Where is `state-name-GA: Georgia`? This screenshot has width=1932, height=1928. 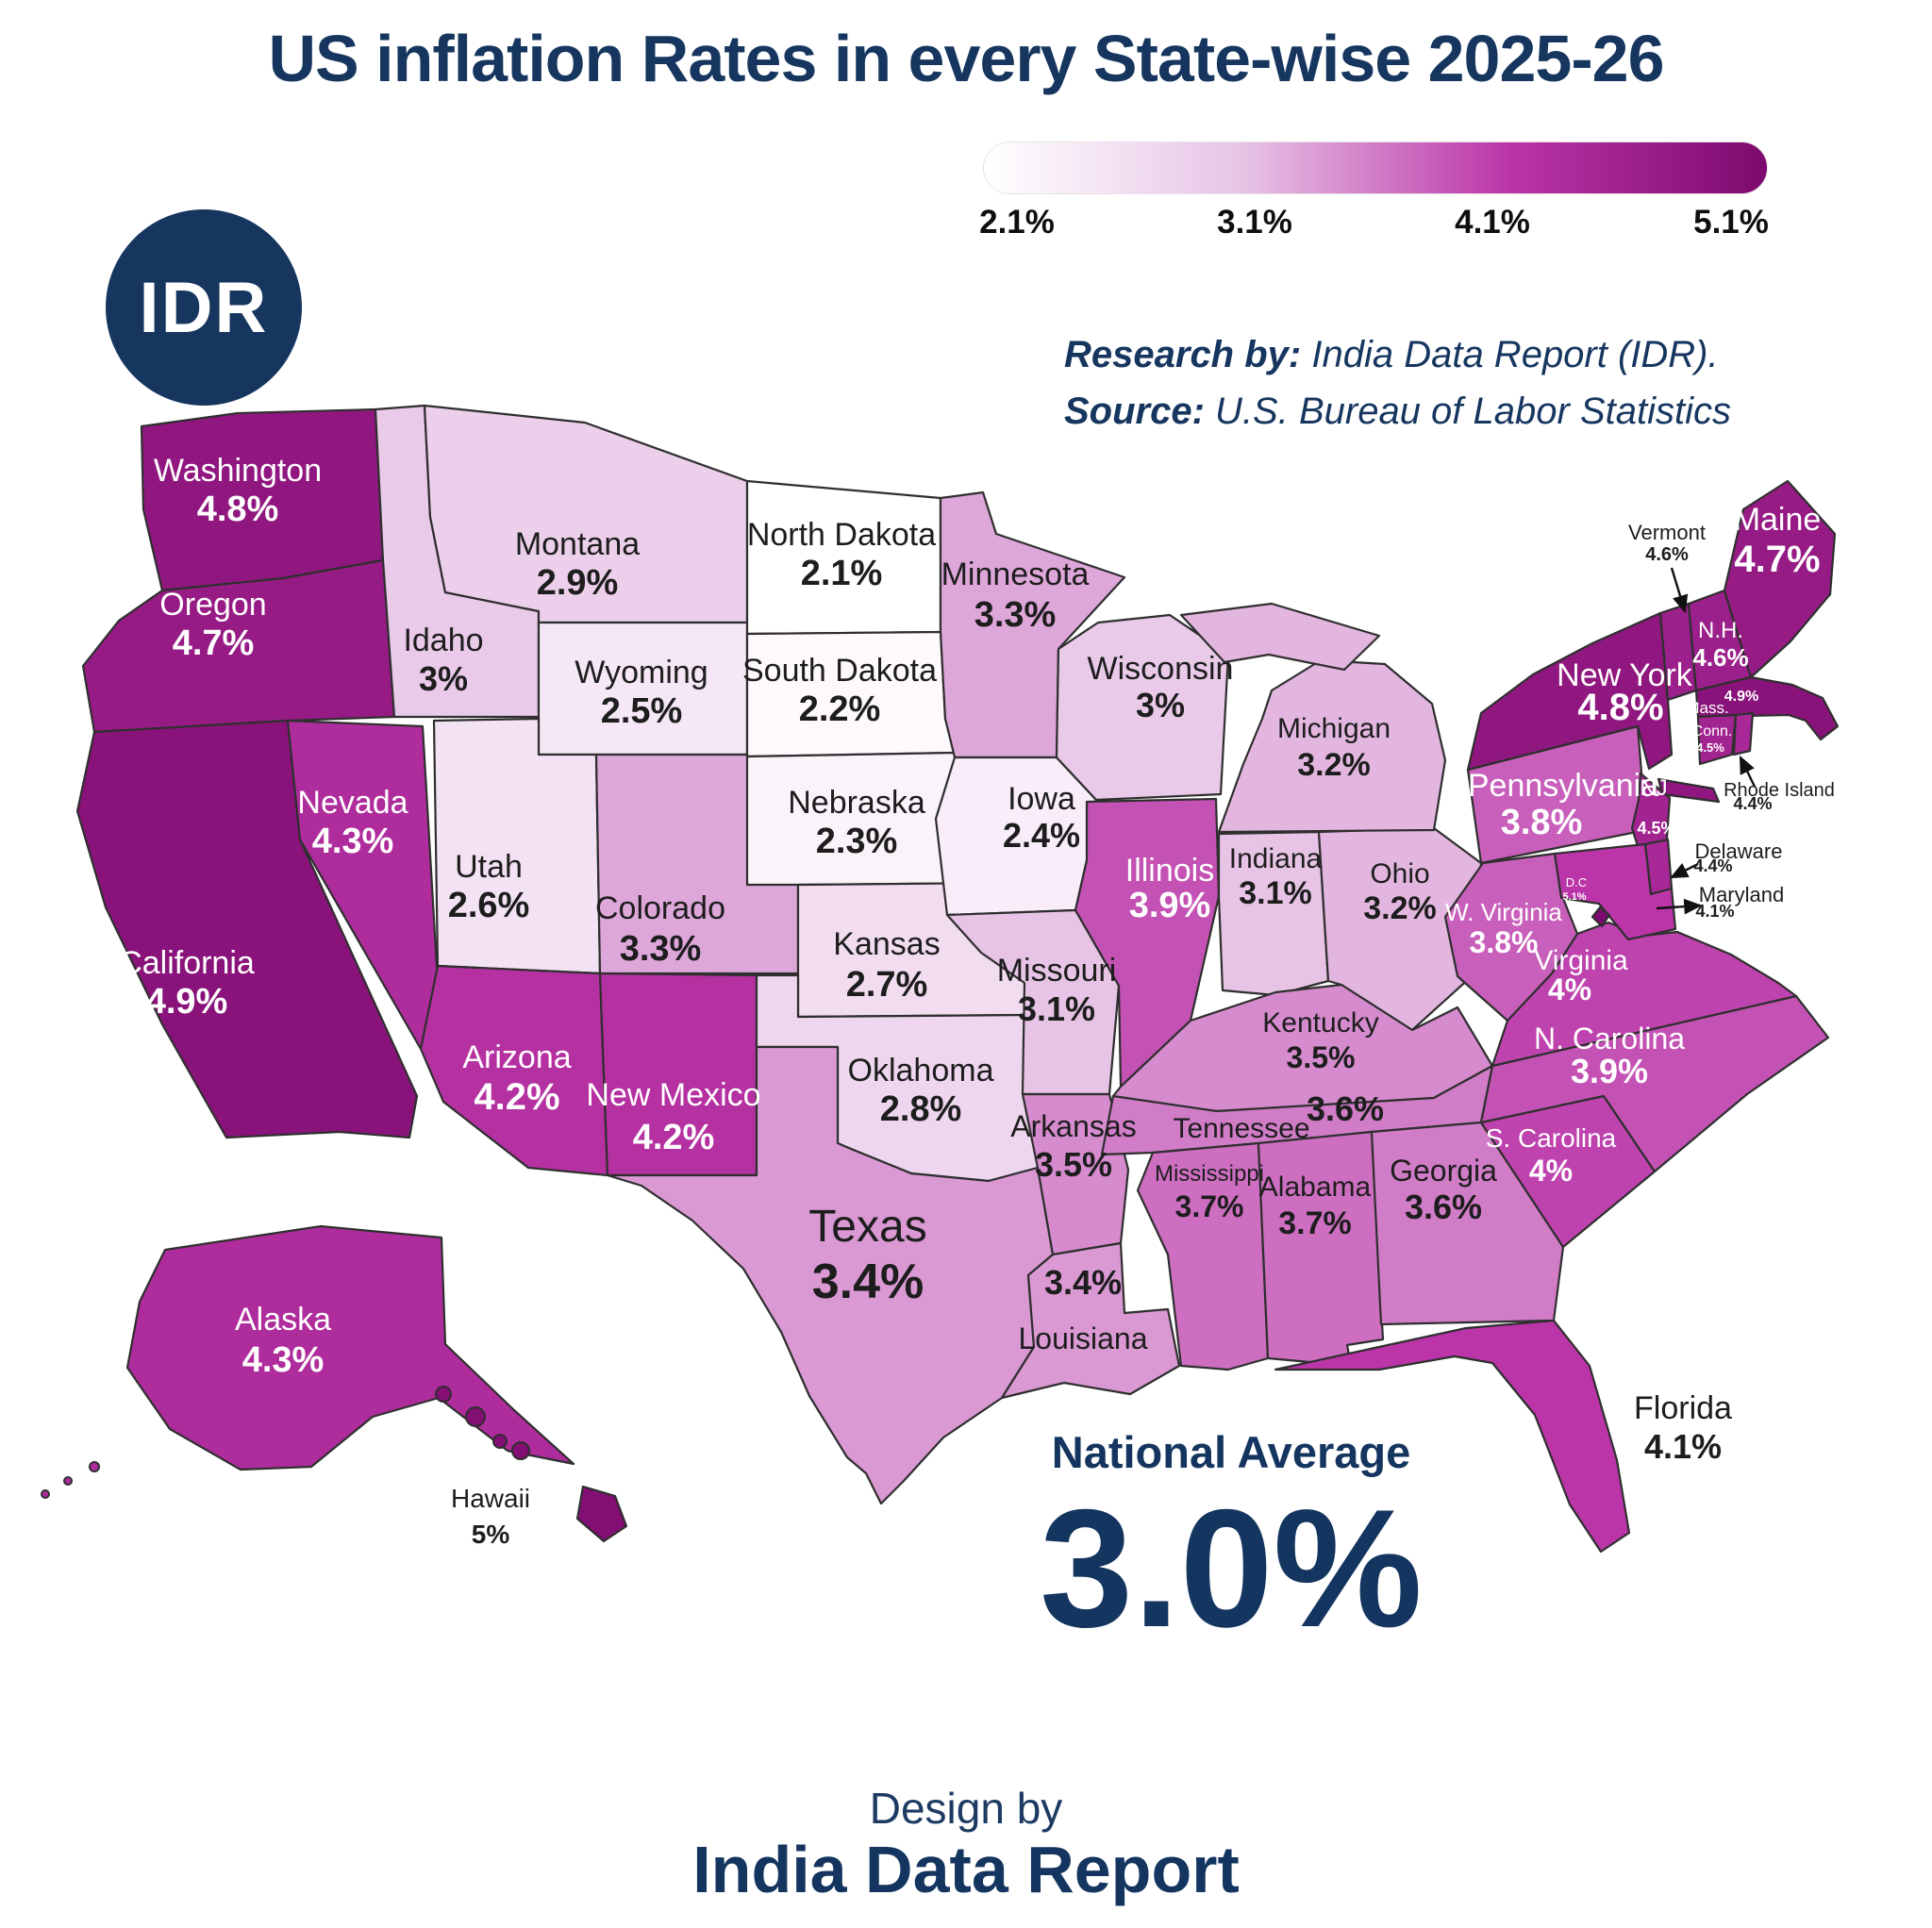 state-name-GA: Georgia is located at coordinates (1444, 1171).